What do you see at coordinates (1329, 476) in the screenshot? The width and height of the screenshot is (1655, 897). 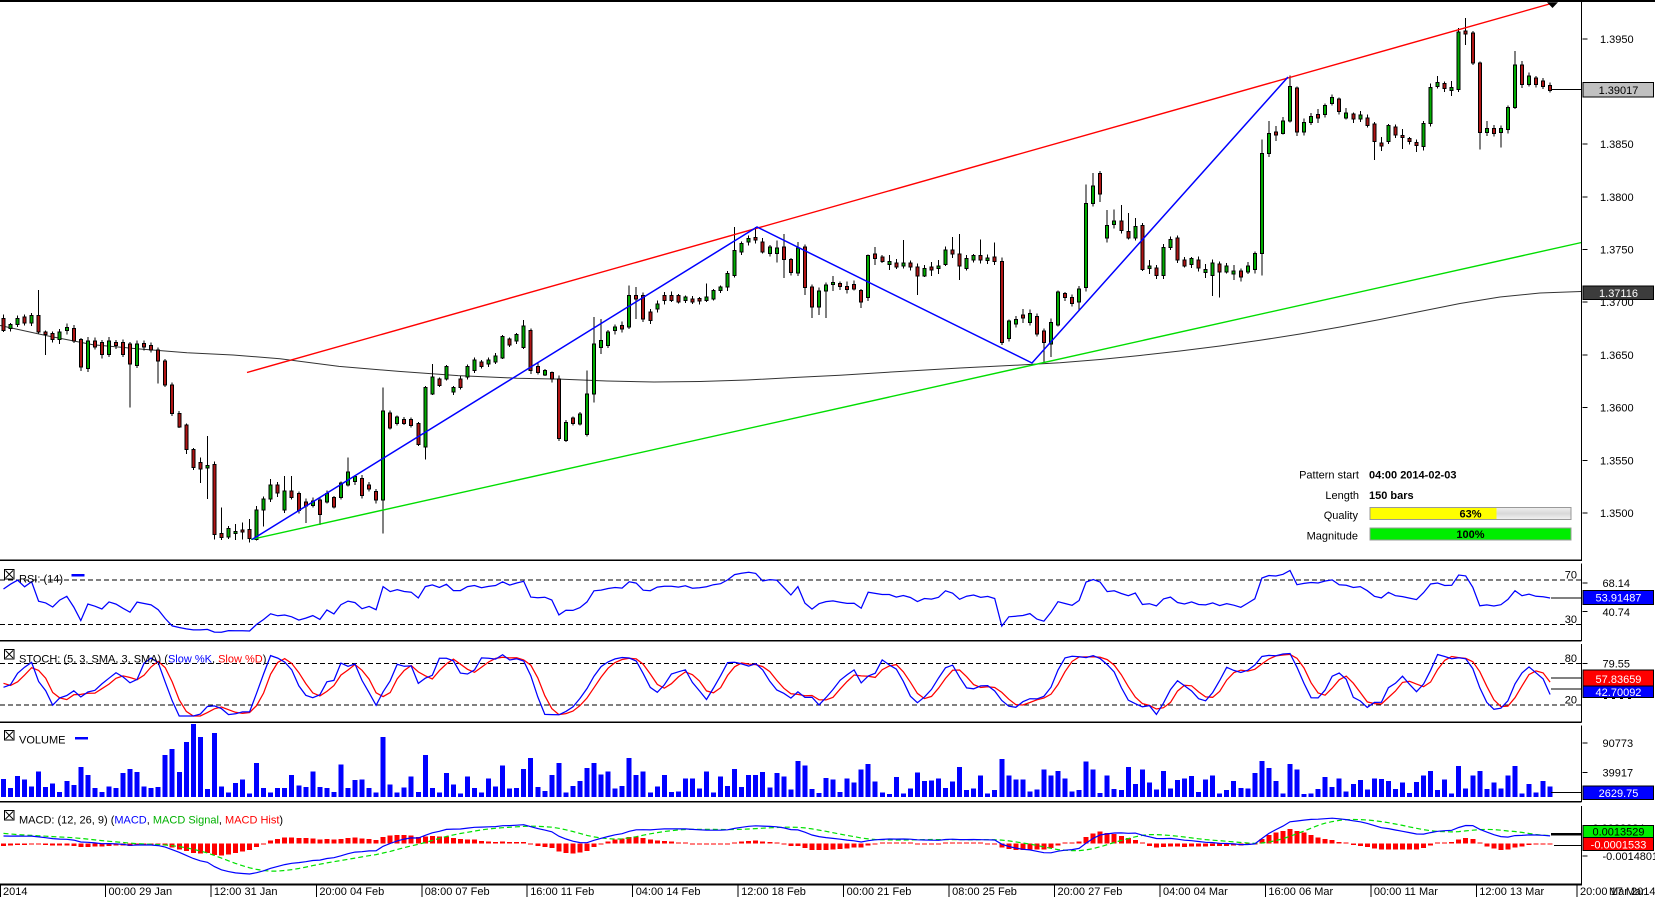 I see `svg-text: Pattern start` at bounding box center [1329, 476].